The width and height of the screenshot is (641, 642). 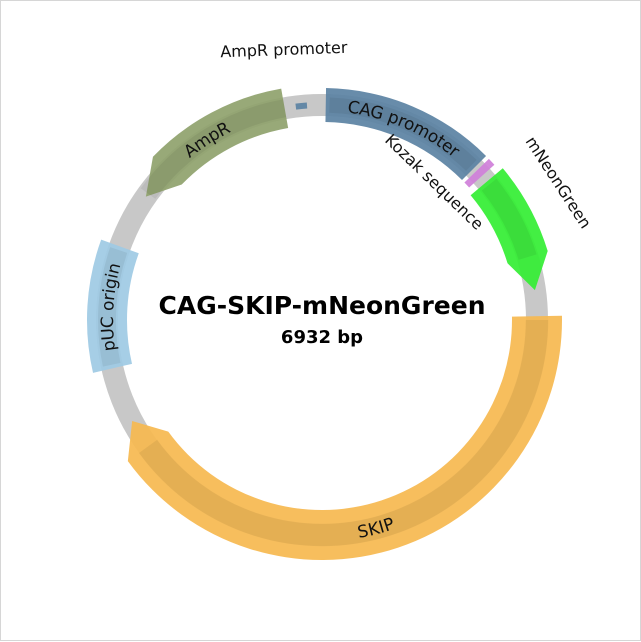 I want to click on ampr-band, so click(x=213, y=149).